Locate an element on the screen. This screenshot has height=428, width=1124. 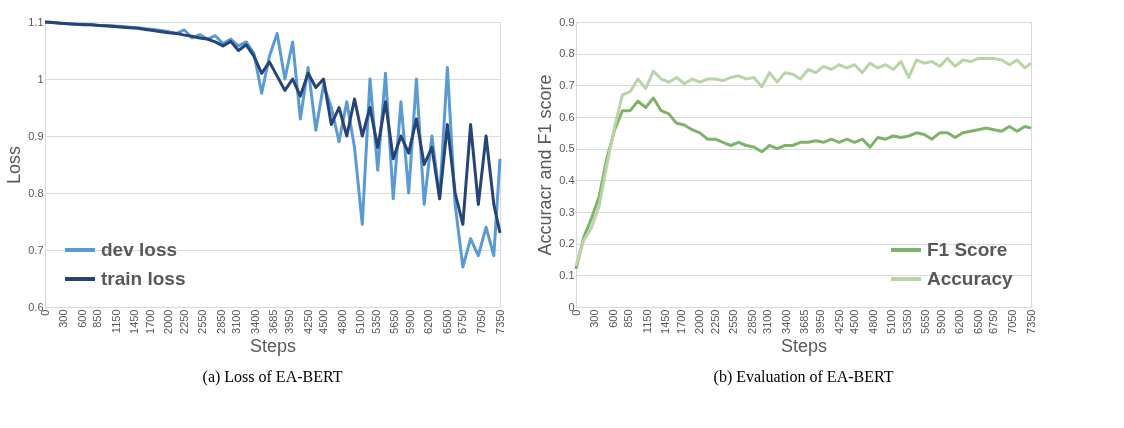
y-axis-title: Accuracr and F1 score is located at coordinates (545, 165).